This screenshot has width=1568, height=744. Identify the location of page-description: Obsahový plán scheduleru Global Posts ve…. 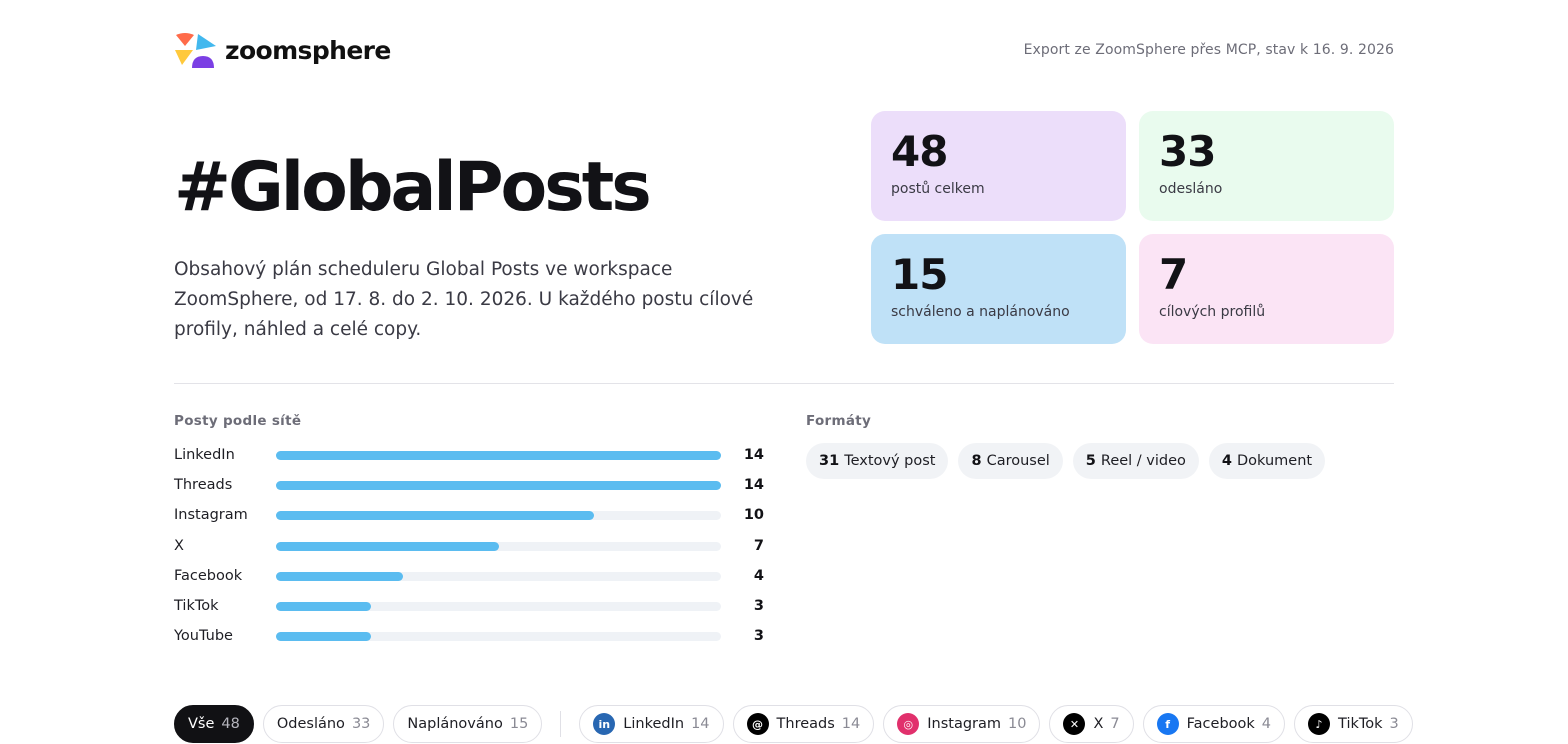
(464, 299).